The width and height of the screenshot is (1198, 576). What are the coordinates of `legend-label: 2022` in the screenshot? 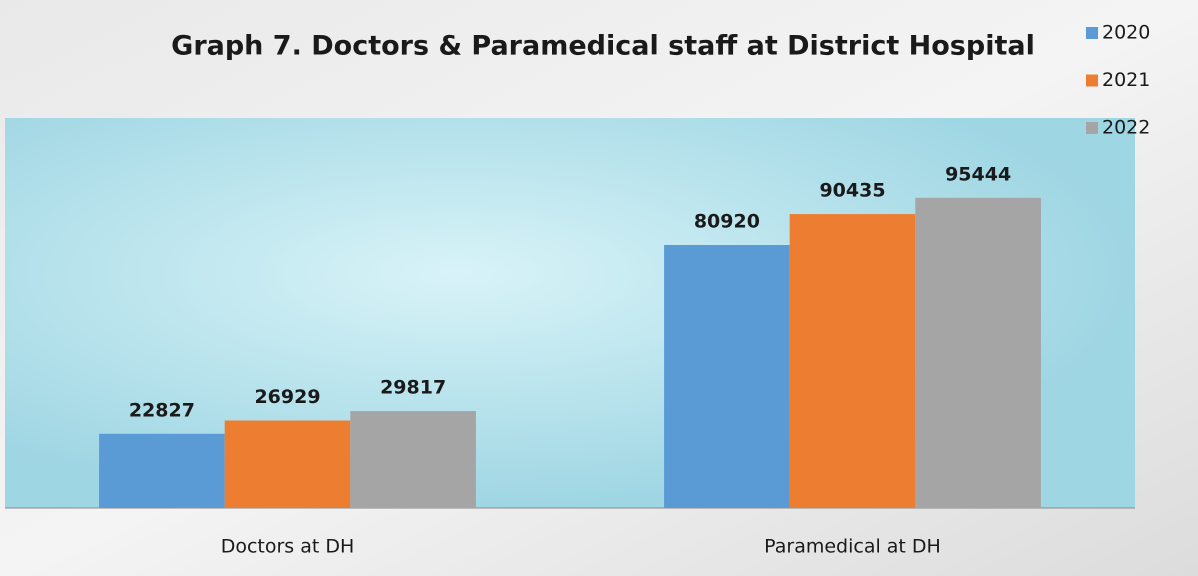 It's located at (1126, 128).